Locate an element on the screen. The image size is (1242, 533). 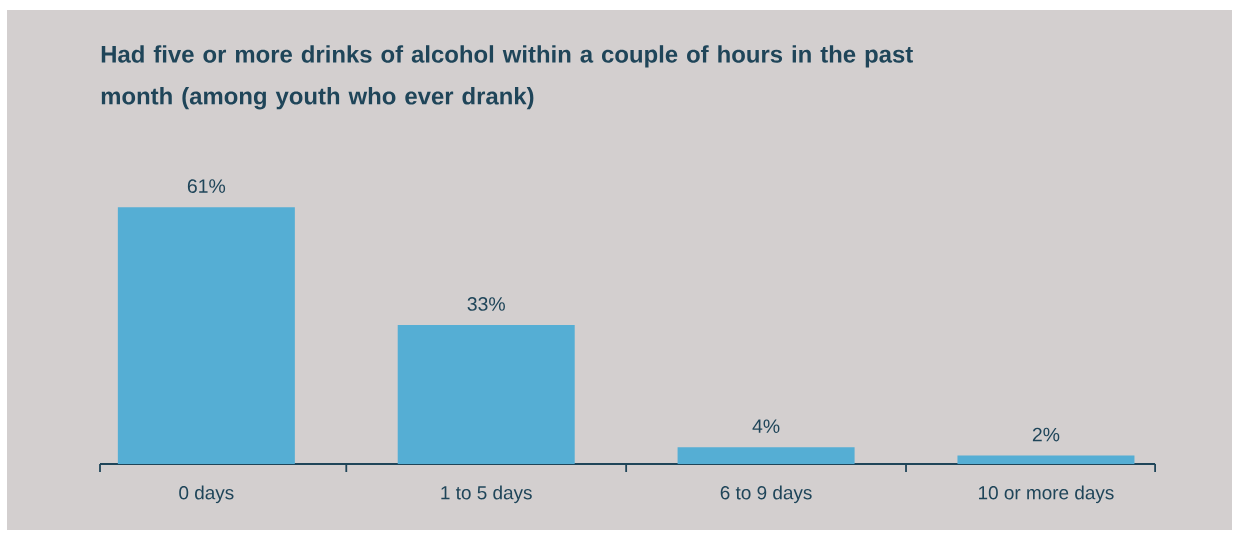
x-tick-label: 0 days is located at coordinates (206, 494).